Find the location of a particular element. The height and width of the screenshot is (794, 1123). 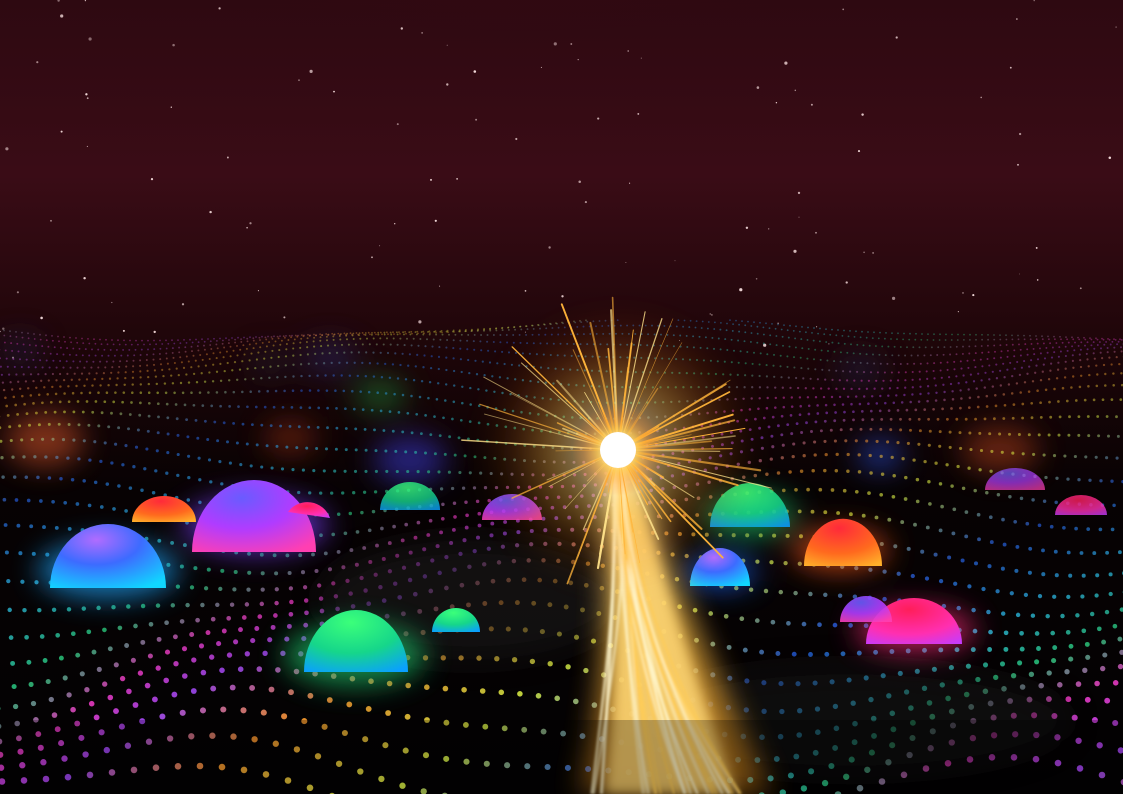

dome-magenta-right is located at coordinates (914, 621).